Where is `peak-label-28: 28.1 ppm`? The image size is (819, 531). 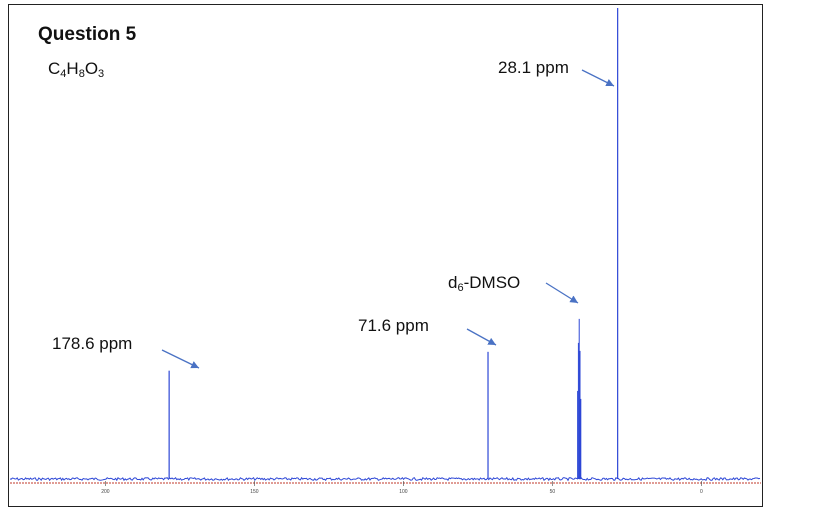 peak-label-28: 28.1 ppm is located at coordinates (533, 67).